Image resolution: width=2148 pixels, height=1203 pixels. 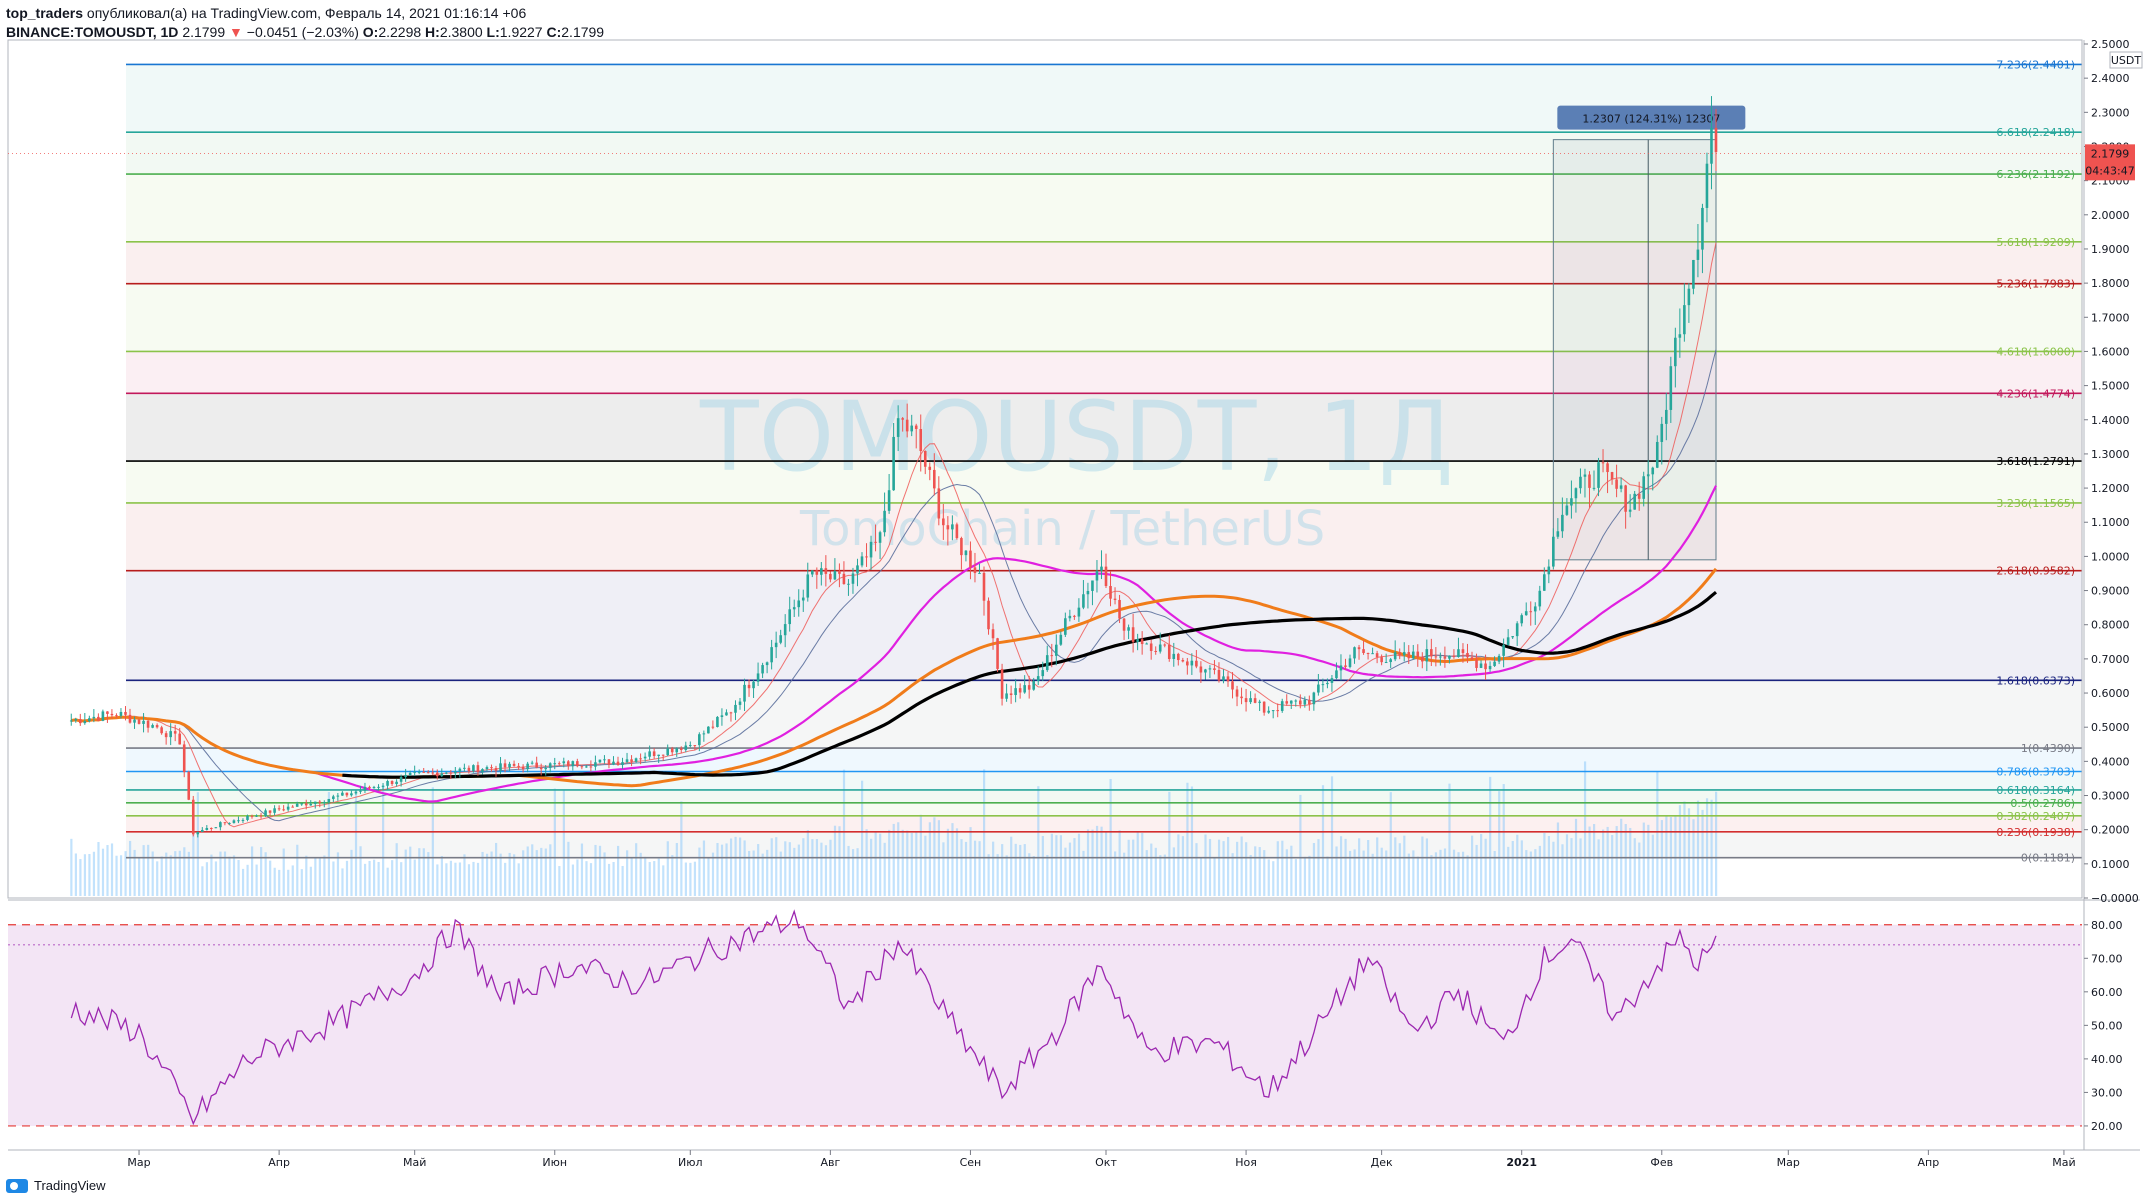 I want to click on tradingview-logo-icon, so click(x=17, y=1185).